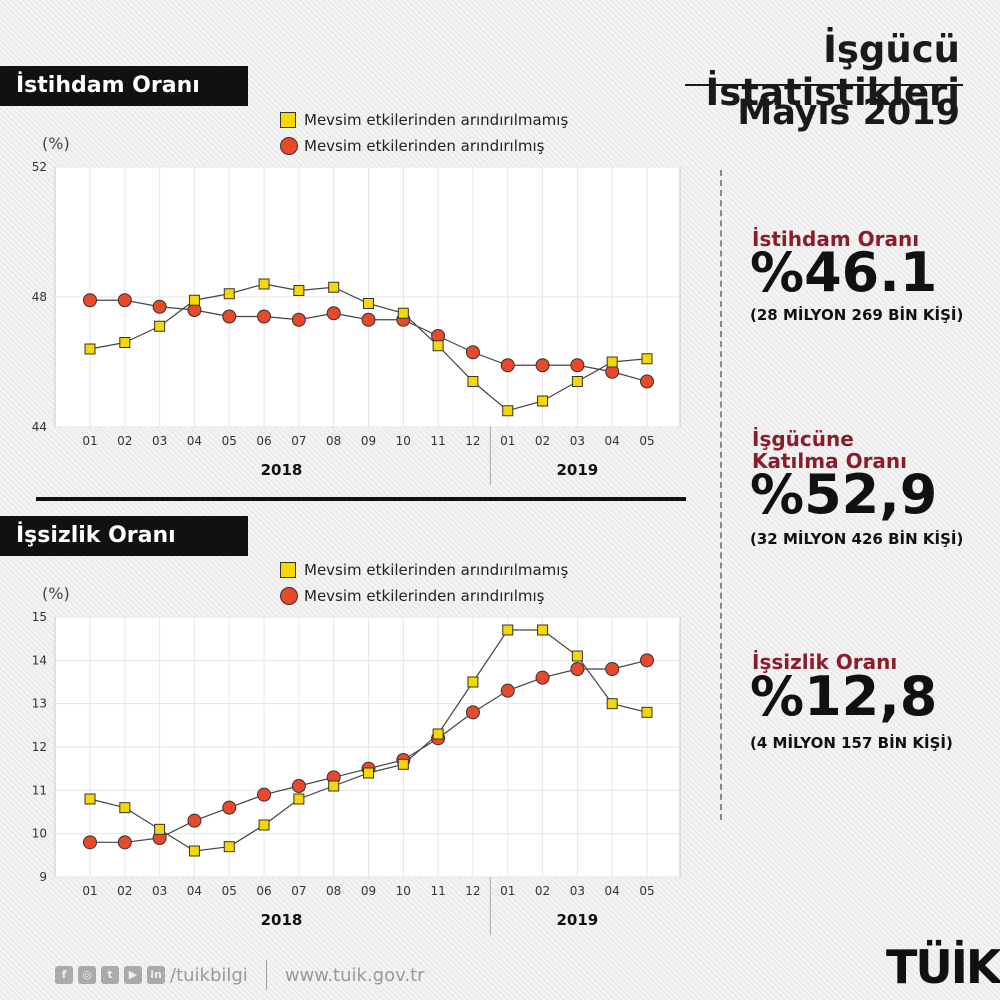  Describe the element at coordinates (824, 85) in the screenshot. I see `title-divider` at that location.